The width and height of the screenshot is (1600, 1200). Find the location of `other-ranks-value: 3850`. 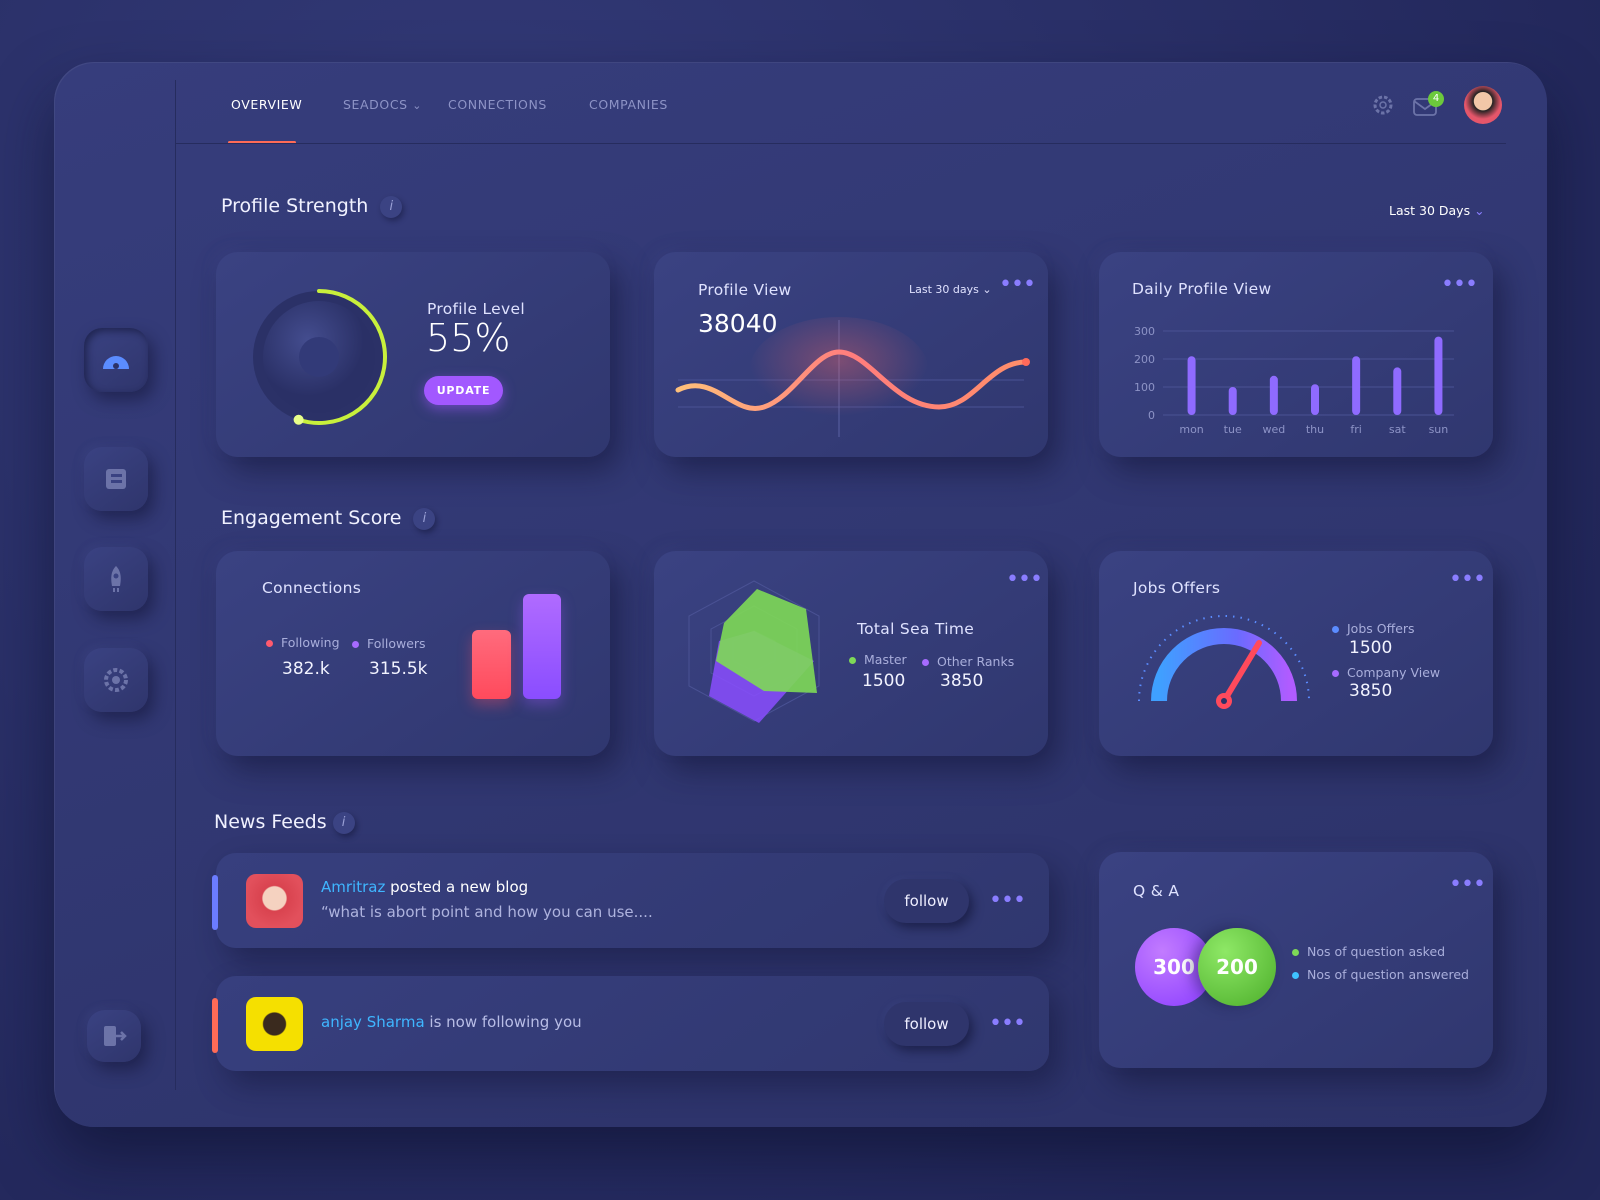

other-ranks-value: 3850 is located at coordinates (962, 681).